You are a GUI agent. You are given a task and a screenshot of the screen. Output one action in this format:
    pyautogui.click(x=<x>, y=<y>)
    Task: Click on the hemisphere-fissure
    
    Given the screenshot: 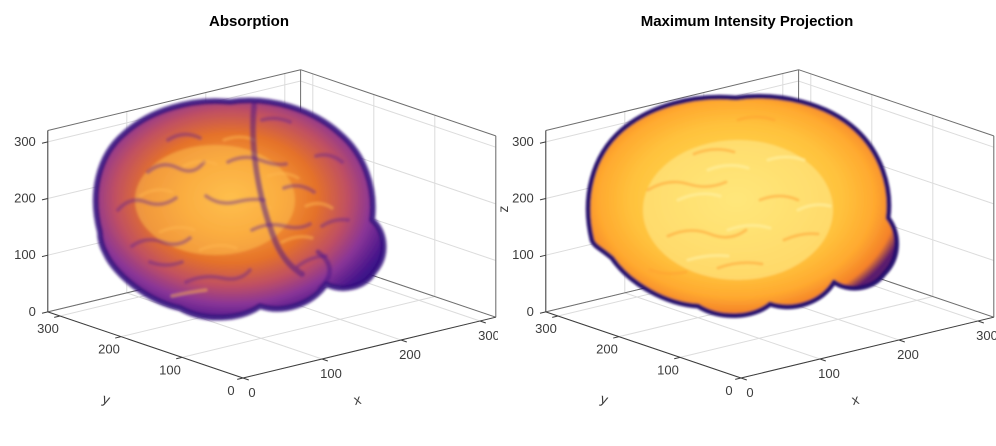 What is the action you would take?
    pyautogui.click(x=290, y=197)
    